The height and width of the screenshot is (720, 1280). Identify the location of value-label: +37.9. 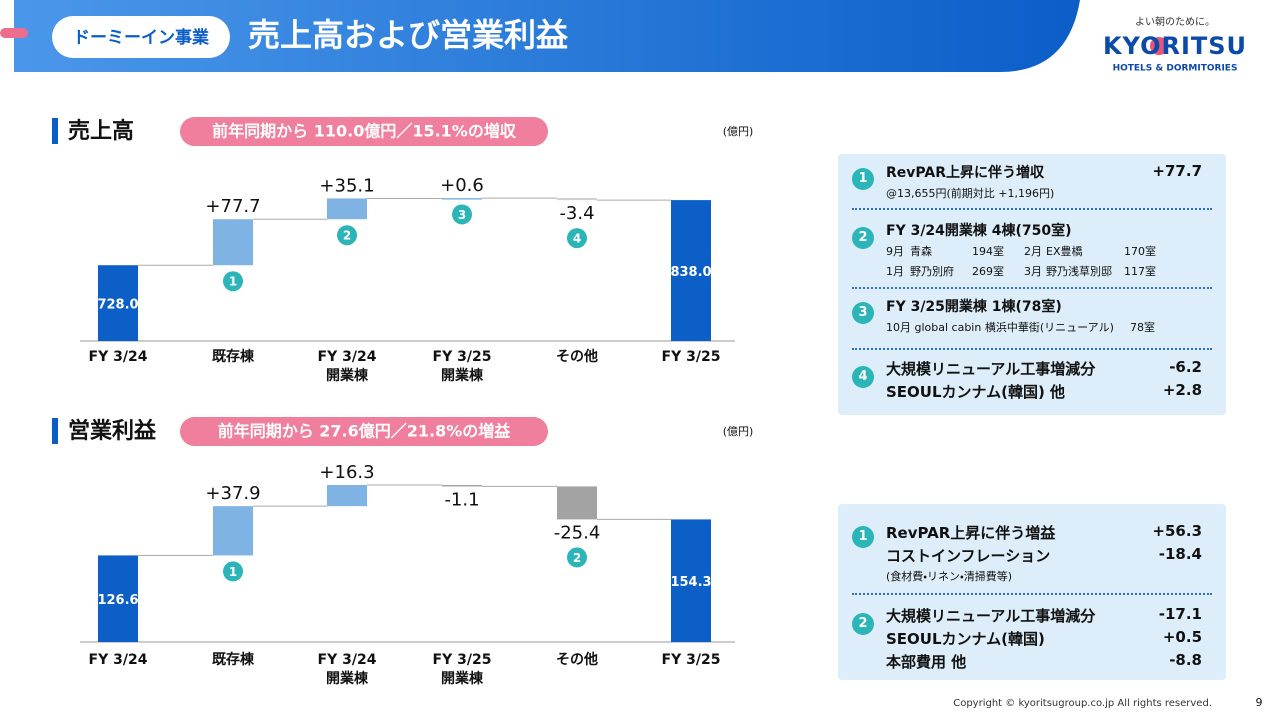
(232, 493).